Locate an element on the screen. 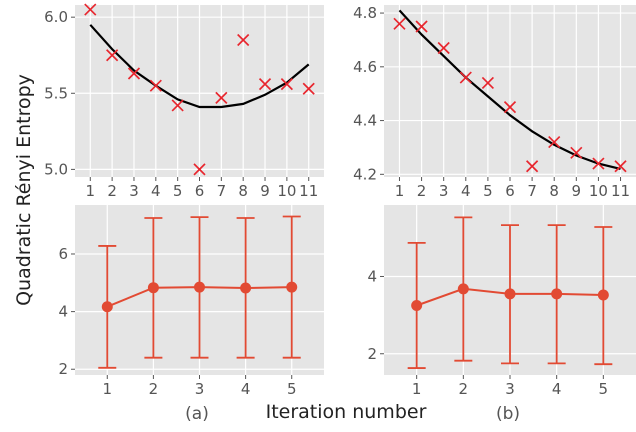 The image size is (636, 432). y-tick-label: 5.0 is located at coordinates (56, 169).